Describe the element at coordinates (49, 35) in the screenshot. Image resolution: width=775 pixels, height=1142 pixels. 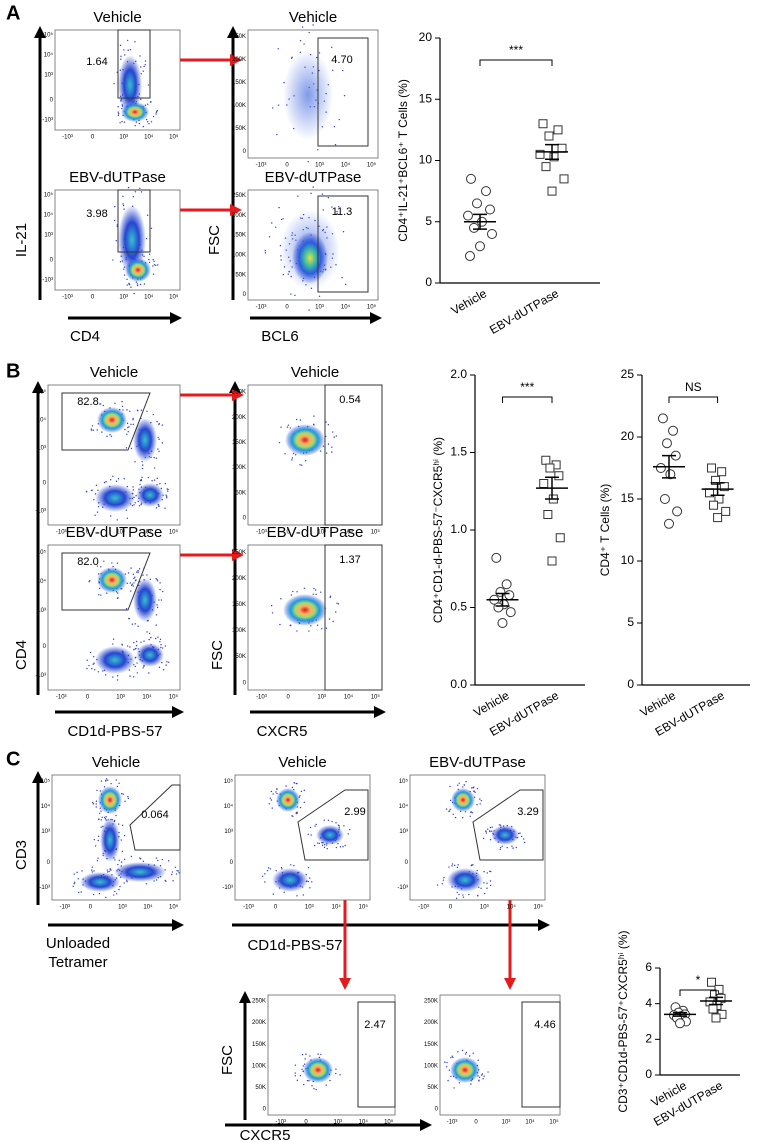
I see `y-tick-label: 10⁵` at that location.